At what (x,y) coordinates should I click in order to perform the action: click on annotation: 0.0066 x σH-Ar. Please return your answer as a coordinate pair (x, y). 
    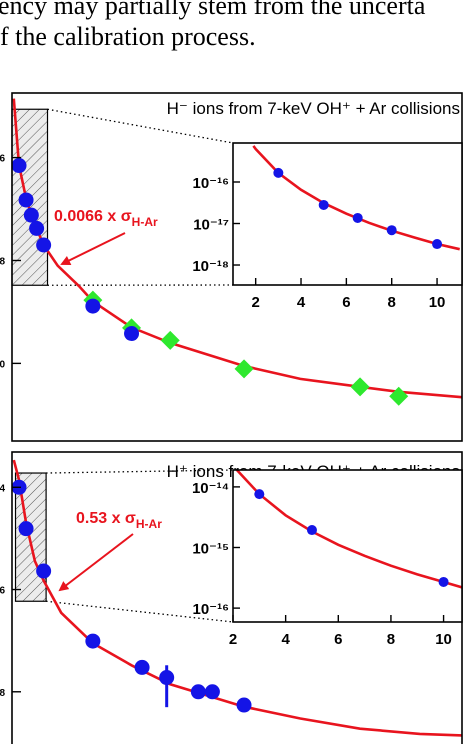
    Looking at the image, I should click on (106, 218).